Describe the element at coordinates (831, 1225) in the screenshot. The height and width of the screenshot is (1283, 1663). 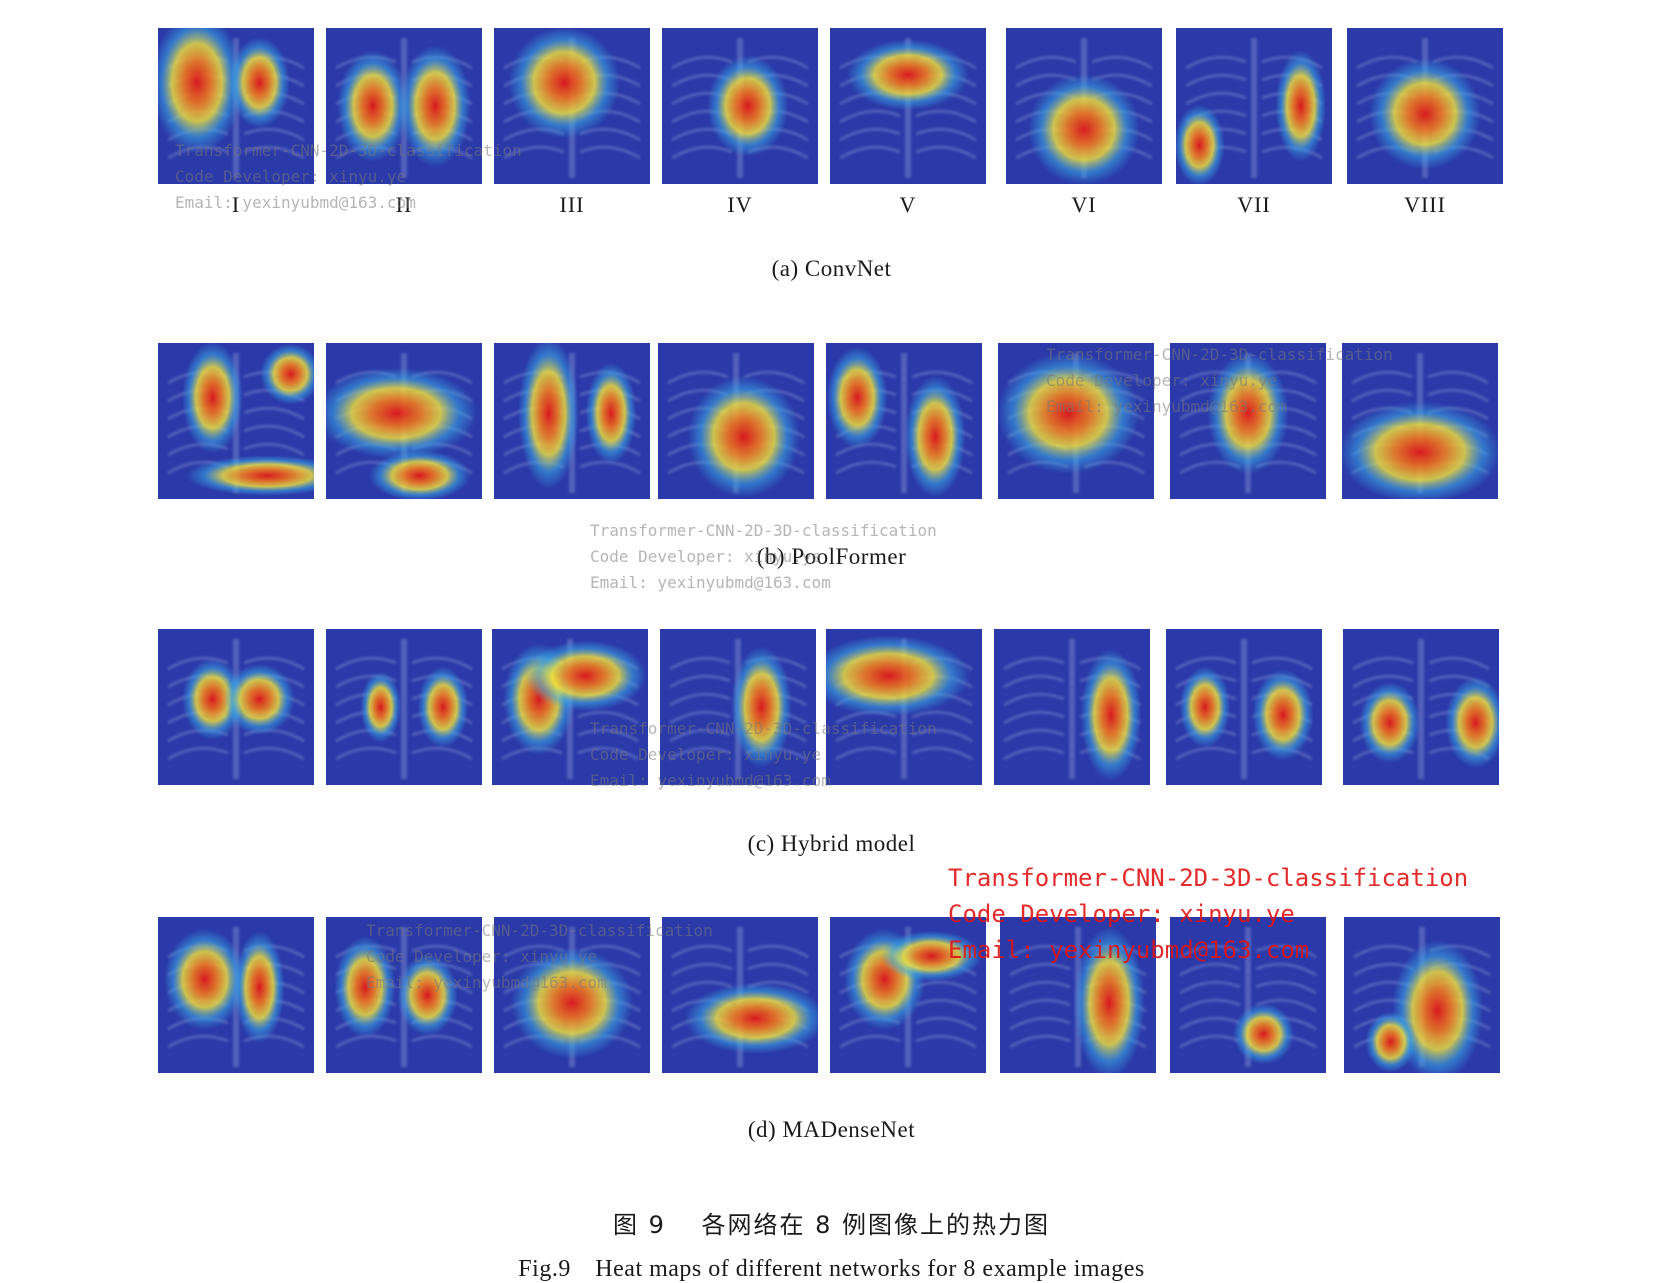
I see `figure-caption-chinese: 图 9 各网络在 8 例图像上的热力图` at that location.